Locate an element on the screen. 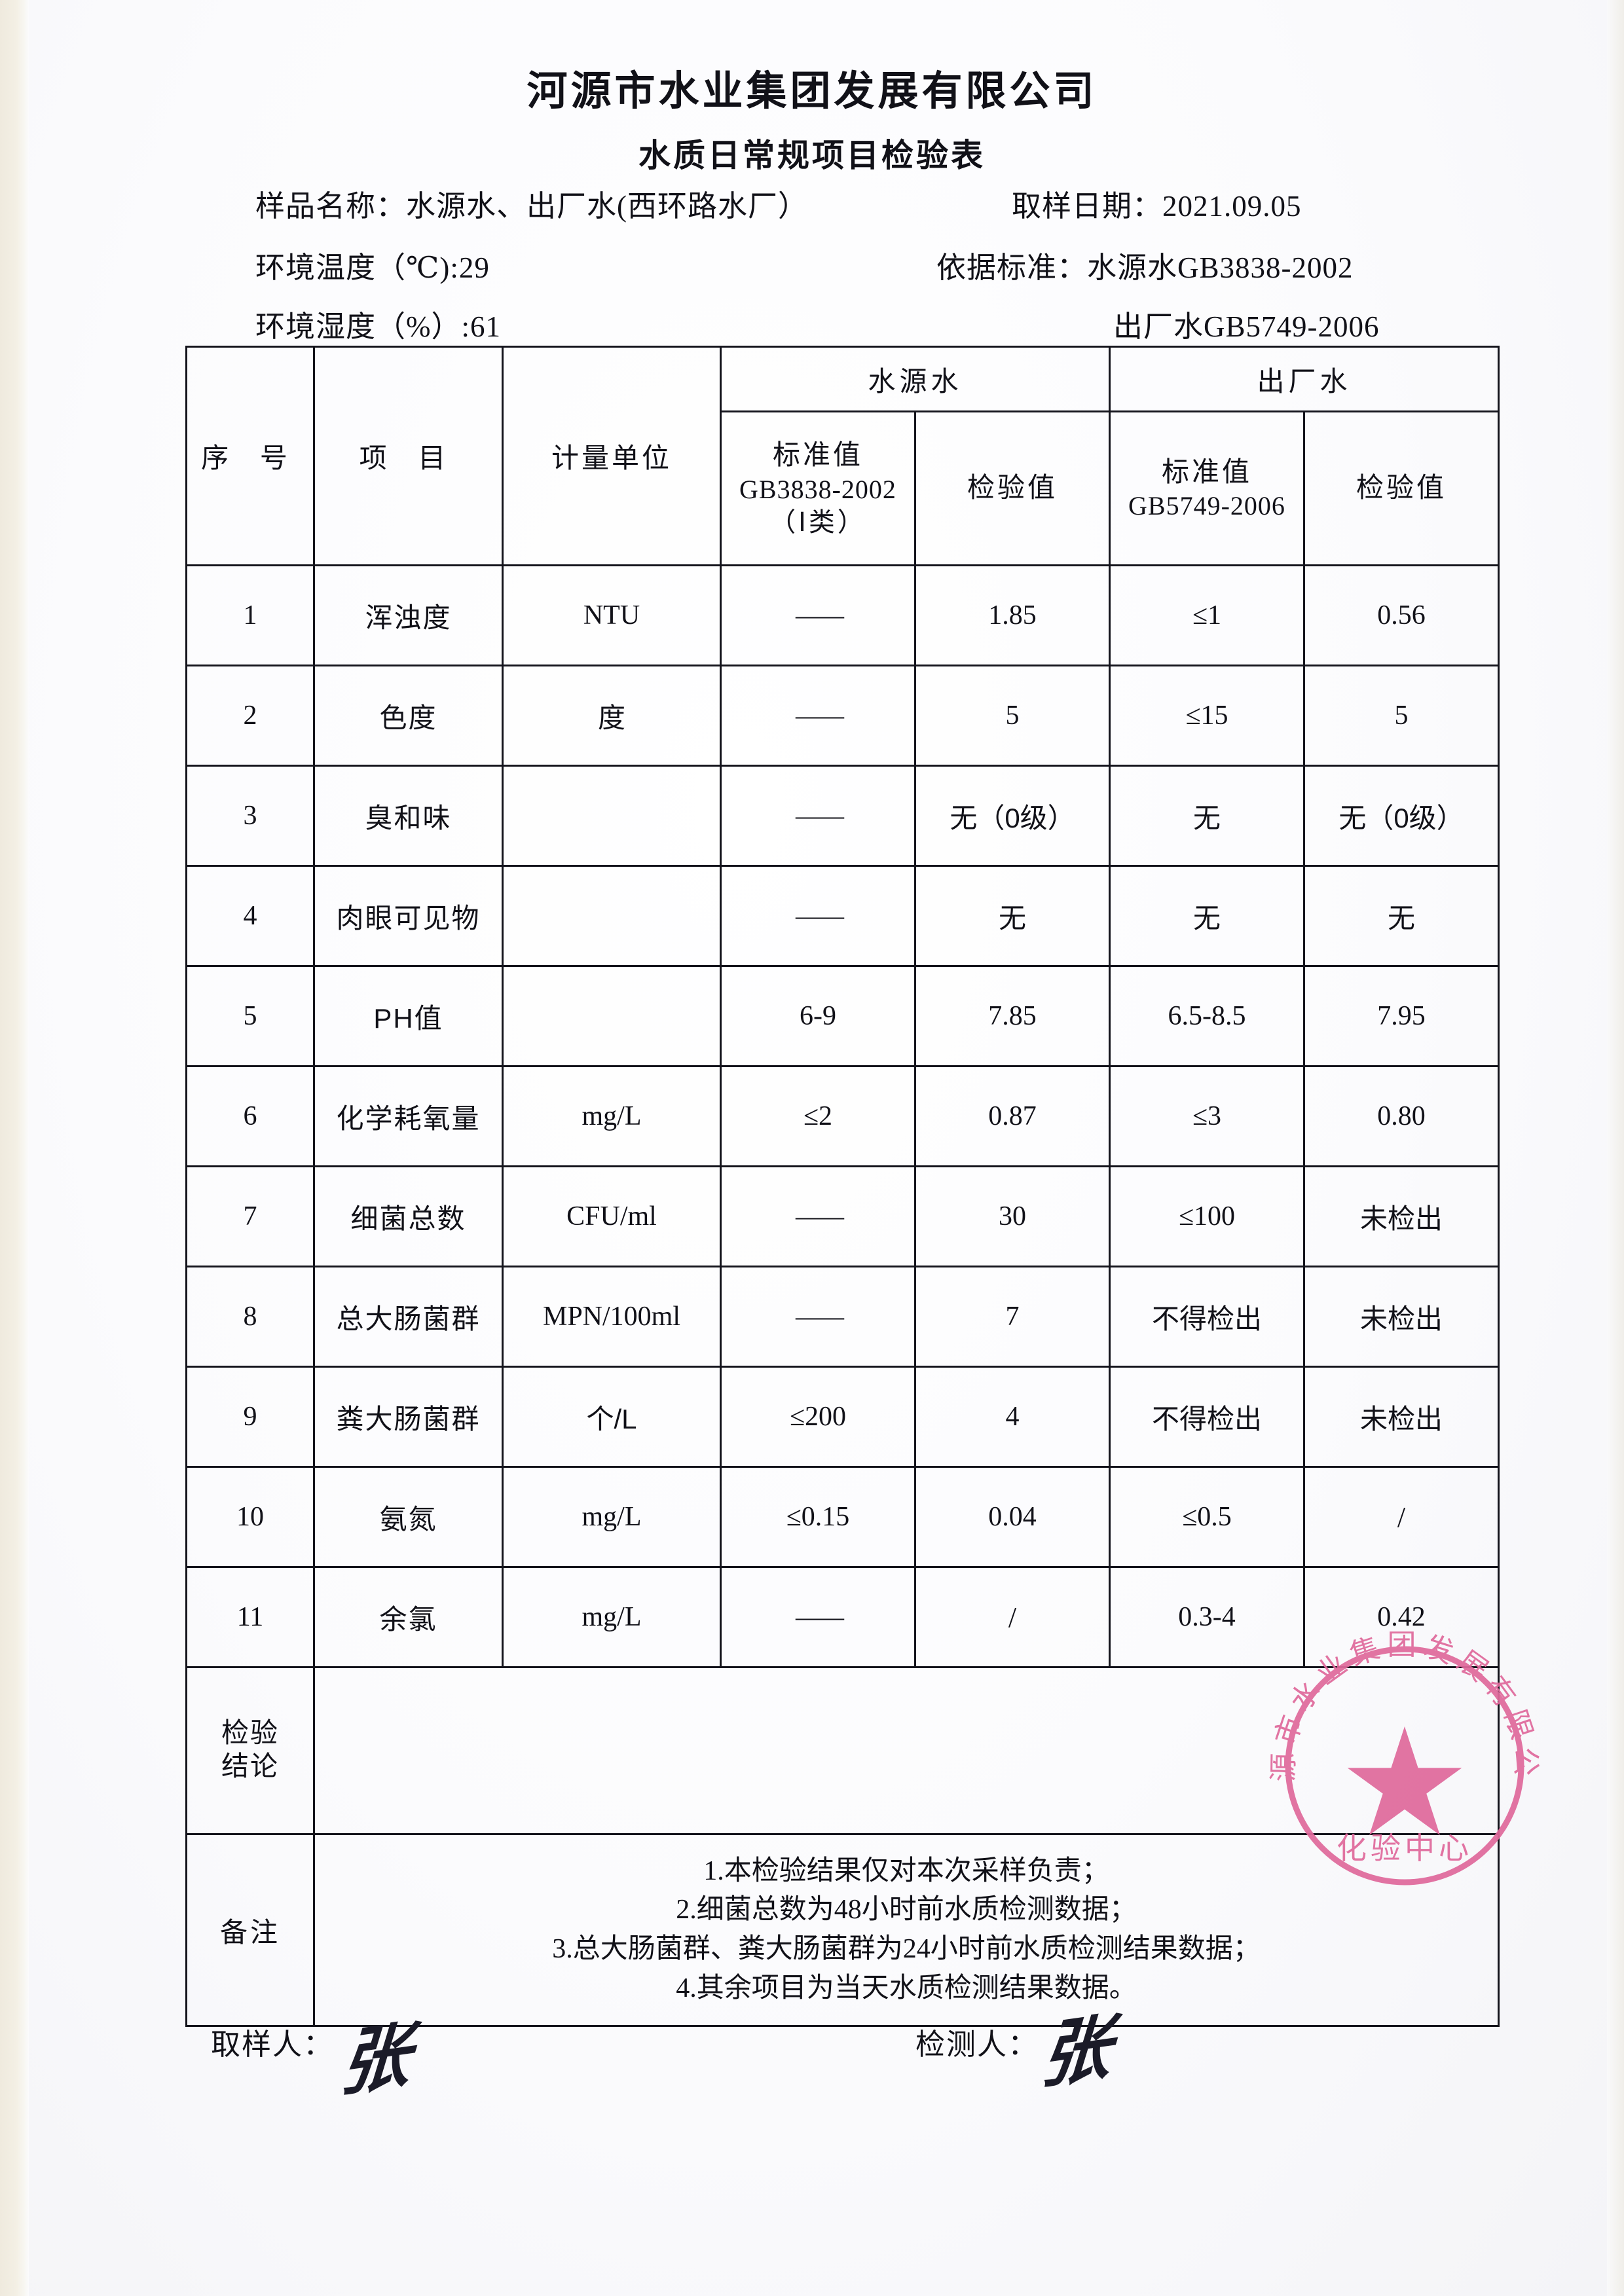  sampler-signature: 张 is located at coordinates (371, 2061).